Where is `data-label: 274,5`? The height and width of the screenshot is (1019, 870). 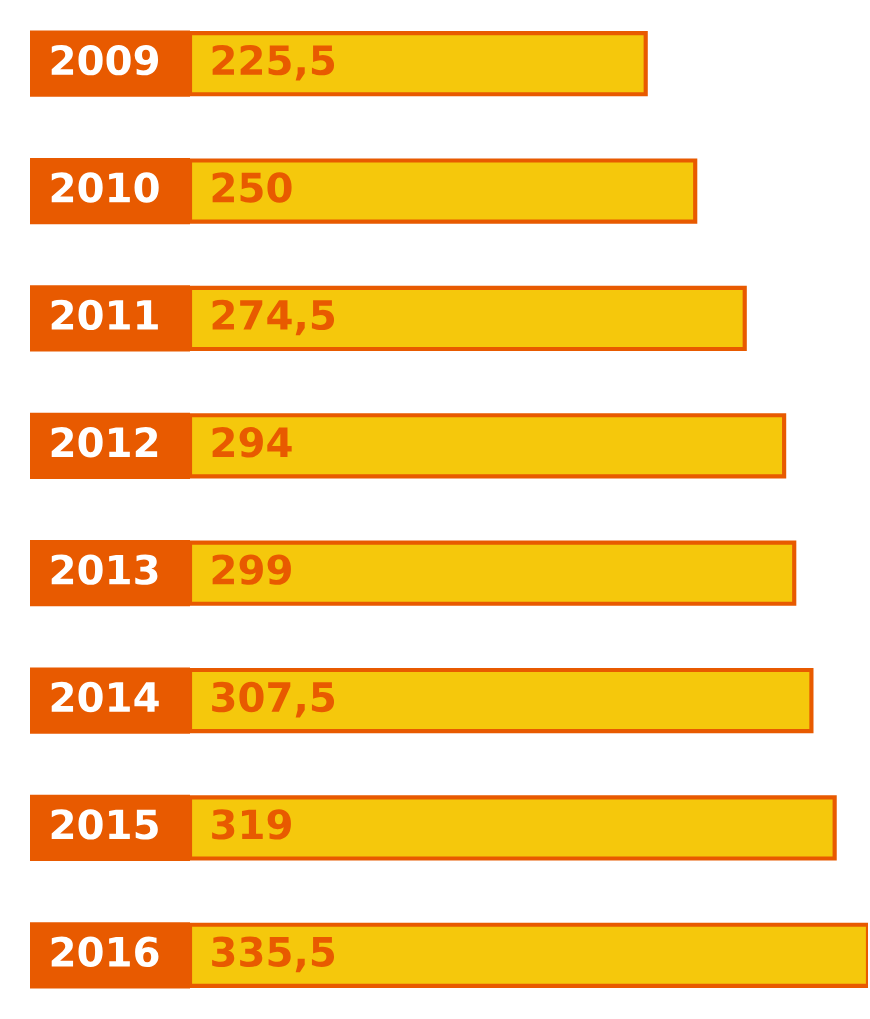
data-label: 274,5 is located at coordinates (273, 317).